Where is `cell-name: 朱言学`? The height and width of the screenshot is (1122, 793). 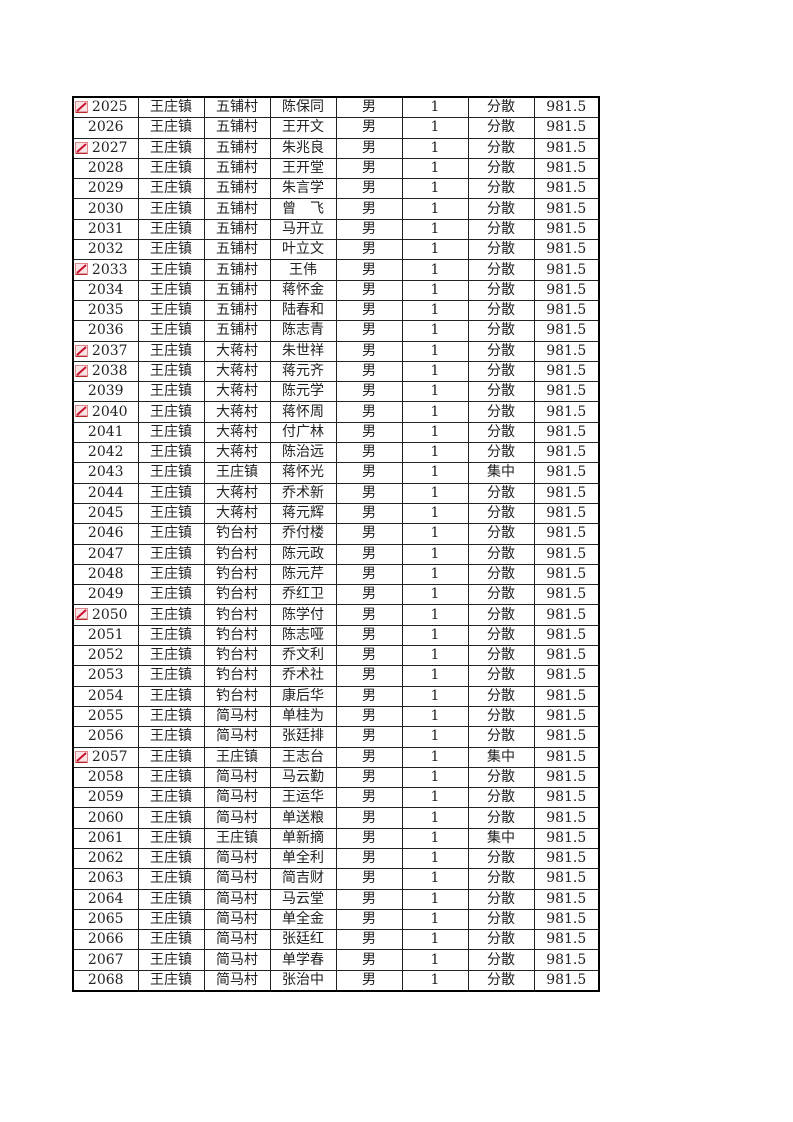 cell-name: 朱言学 is located at coordinates (303, 189).